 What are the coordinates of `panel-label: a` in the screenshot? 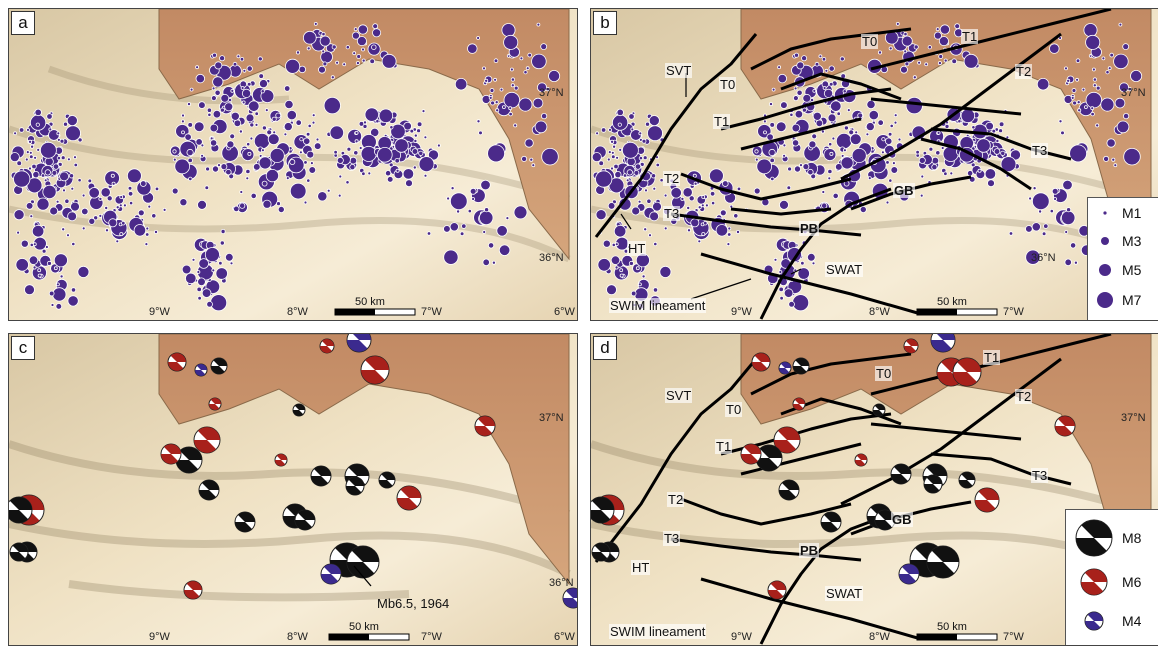 It's located at (23, 23).